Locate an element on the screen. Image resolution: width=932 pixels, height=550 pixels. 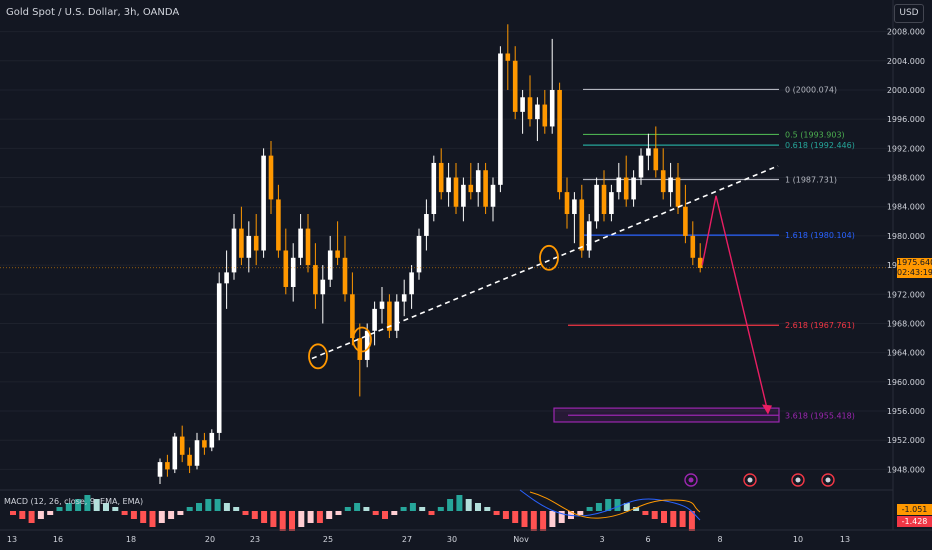
x-tick-label: 27 is located at coordinates (407, 539).